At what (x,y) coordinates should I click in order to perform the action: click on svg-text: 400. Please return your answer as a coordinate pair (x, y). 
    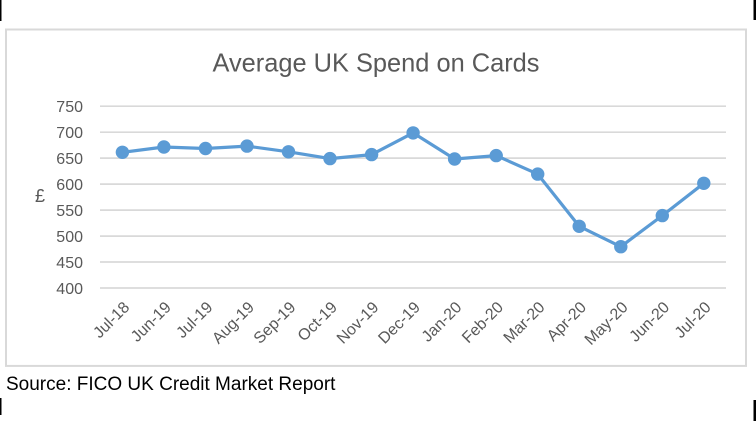
    Looking at the image, I should click on (69, 289).